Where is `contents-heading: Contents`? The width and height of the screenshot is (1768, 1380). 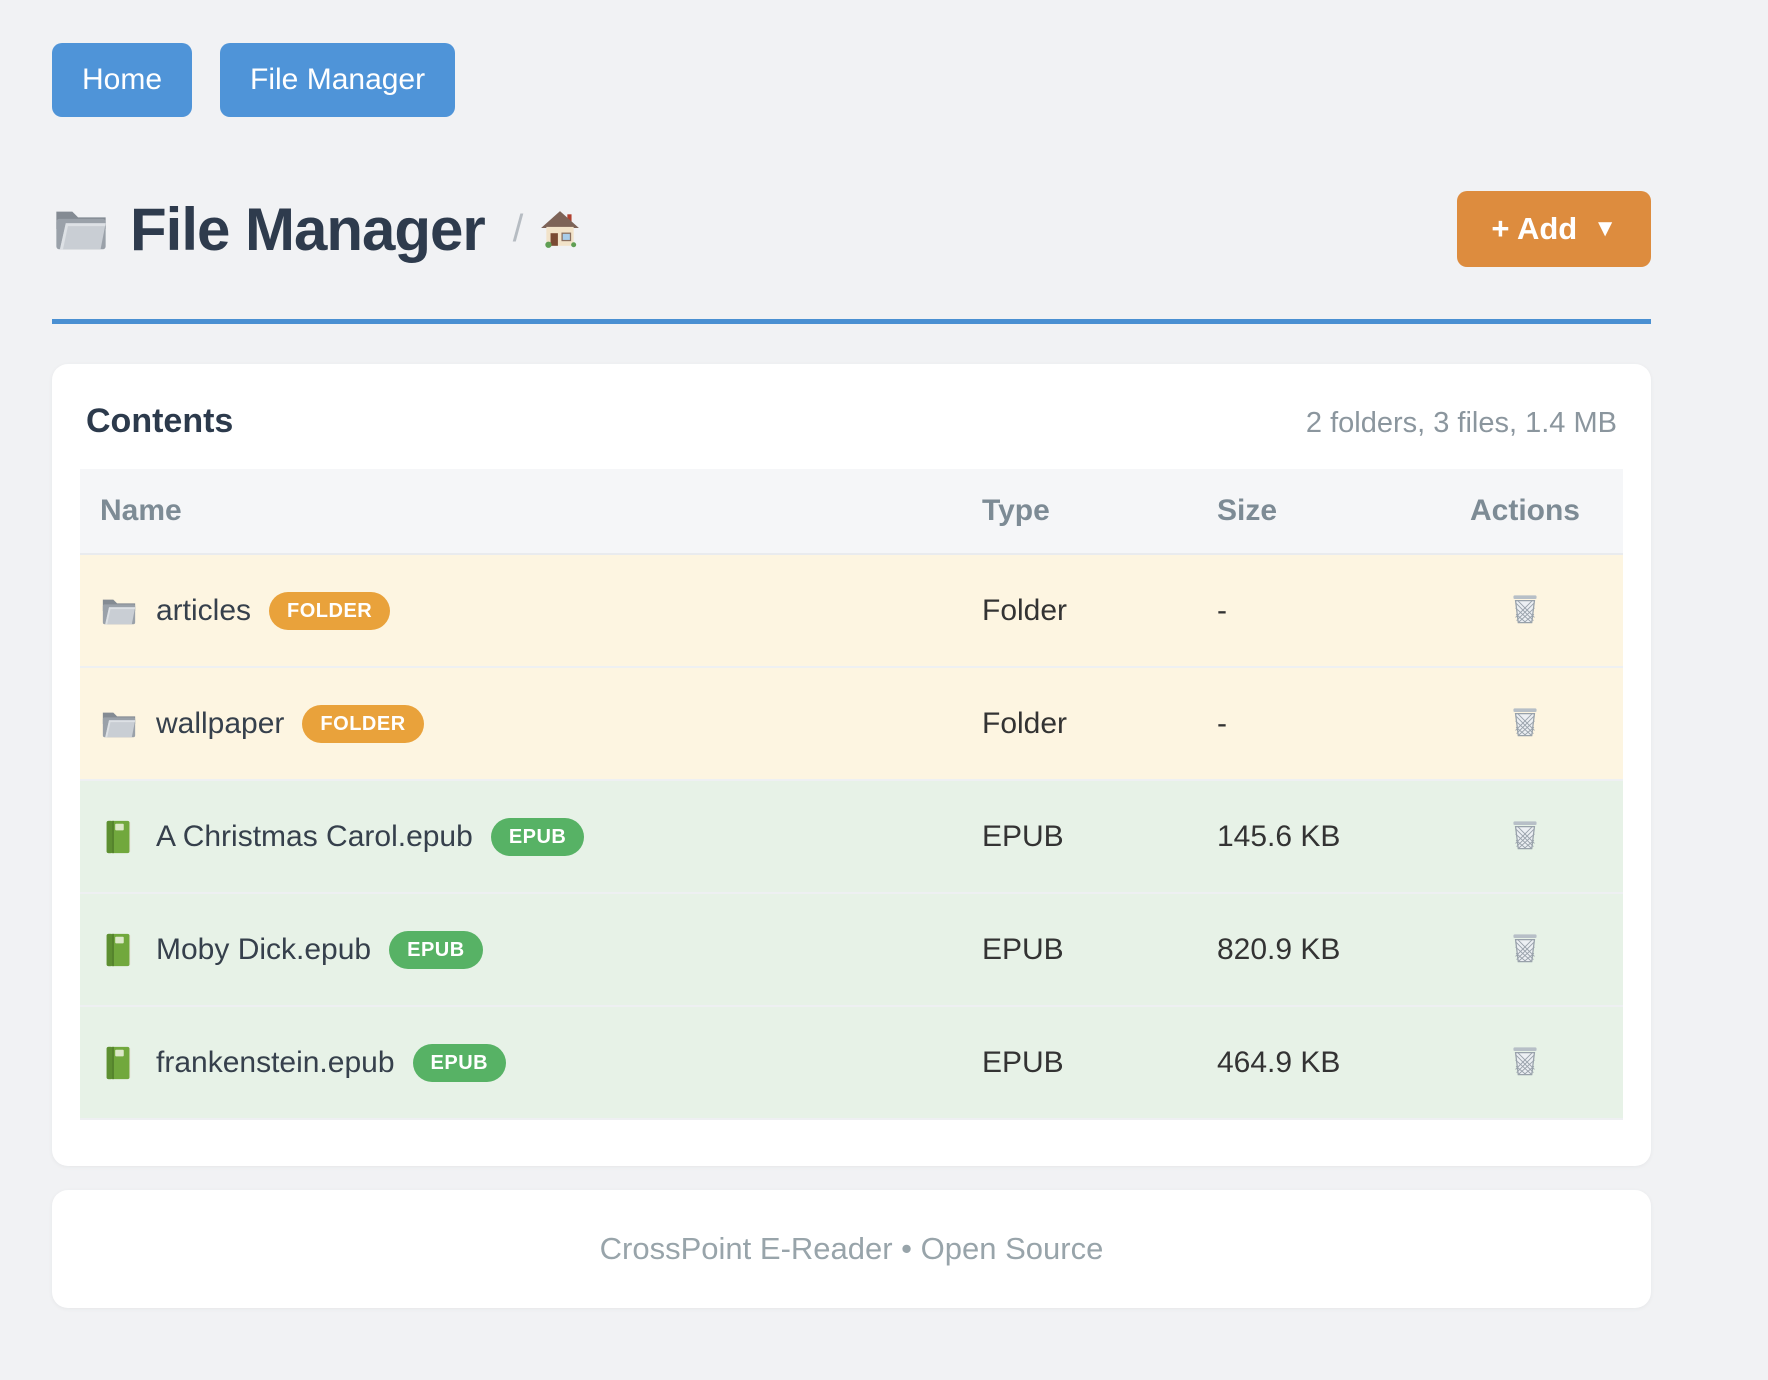
contents-heading: Contents is located at coordinates (160, 421).